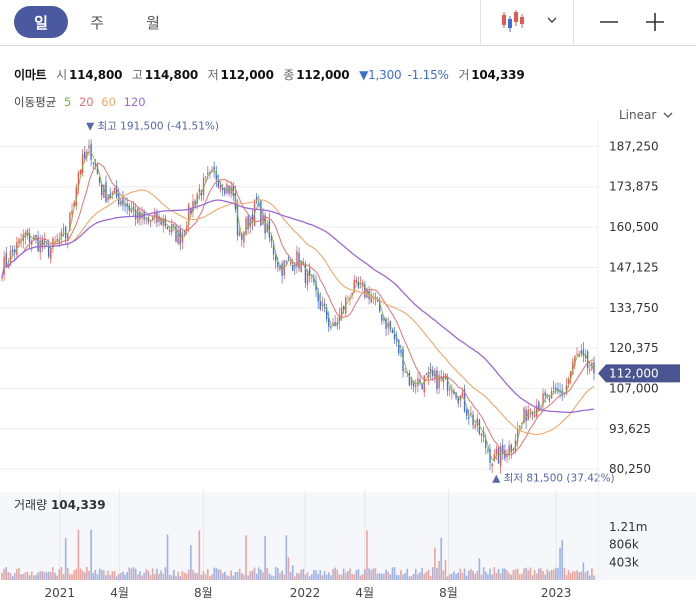 This screenshot has height=605, width=696. Describe the element at coordinates (646, 115) in the screenshot. I see `scale-dropdown: Linear` at that location.